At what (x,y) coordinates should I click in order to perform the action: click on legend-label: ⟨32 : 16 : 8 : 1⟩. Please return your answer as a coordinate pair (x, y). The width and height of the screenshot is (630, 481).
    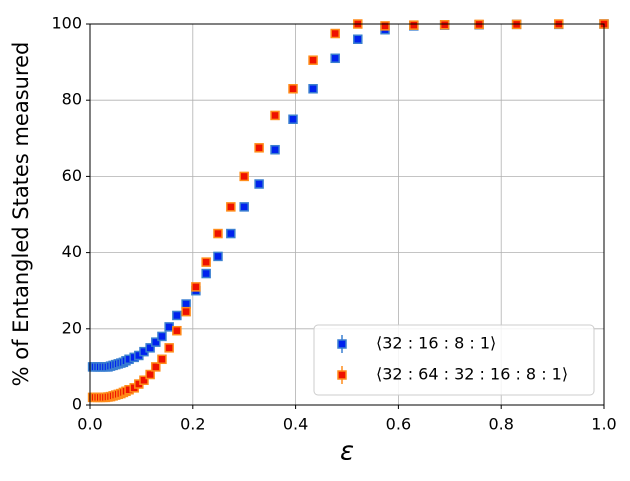
    Looking at the image, I should click on (436, 343).